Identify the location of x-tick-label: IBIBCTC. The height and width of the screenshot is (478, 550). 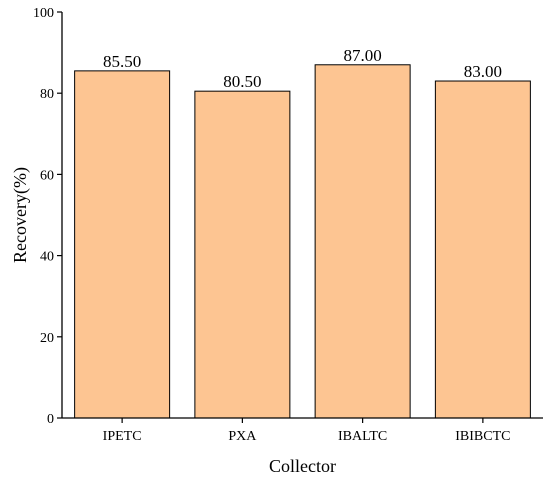
(482, 436).